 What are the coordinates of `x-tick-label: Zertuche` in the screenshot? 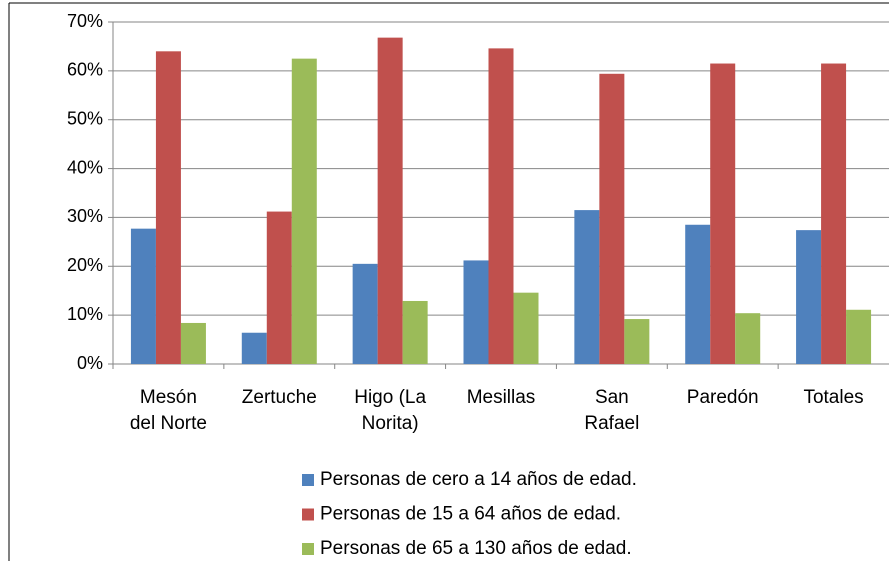 It's located at (279, 397).